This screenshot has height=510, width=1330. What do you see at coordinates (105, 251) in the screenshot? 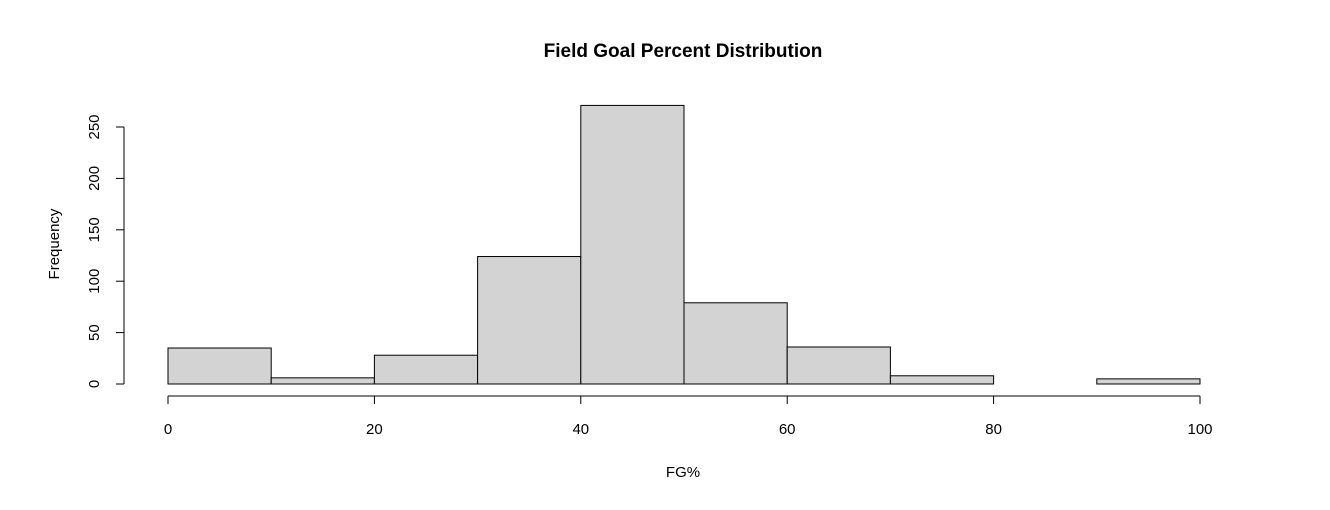
I see `y-axis: 0 50 100 150 200 250` at bounding box center [105, 251].